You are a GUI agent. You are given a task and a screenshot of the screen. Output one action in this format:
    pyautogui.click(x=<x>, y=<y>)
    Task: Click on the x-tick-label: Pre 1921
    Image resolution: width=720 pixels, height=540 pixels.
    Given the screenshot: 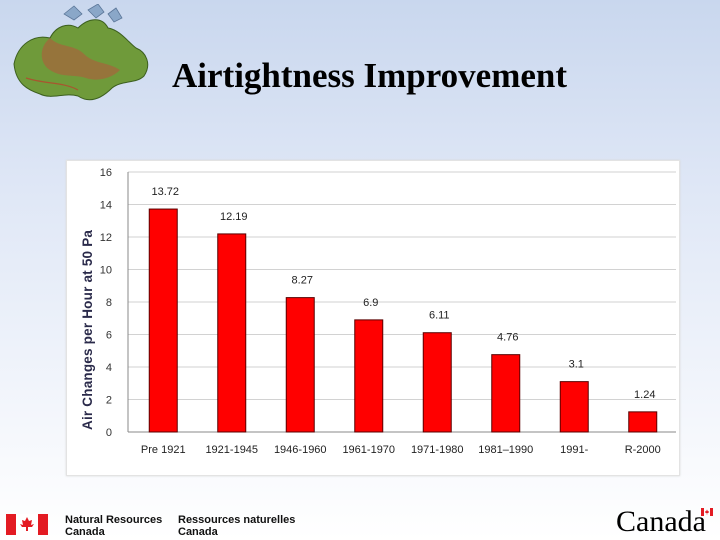 What is the action you would take?
    pyautogui.click(x=163, y=450)
    